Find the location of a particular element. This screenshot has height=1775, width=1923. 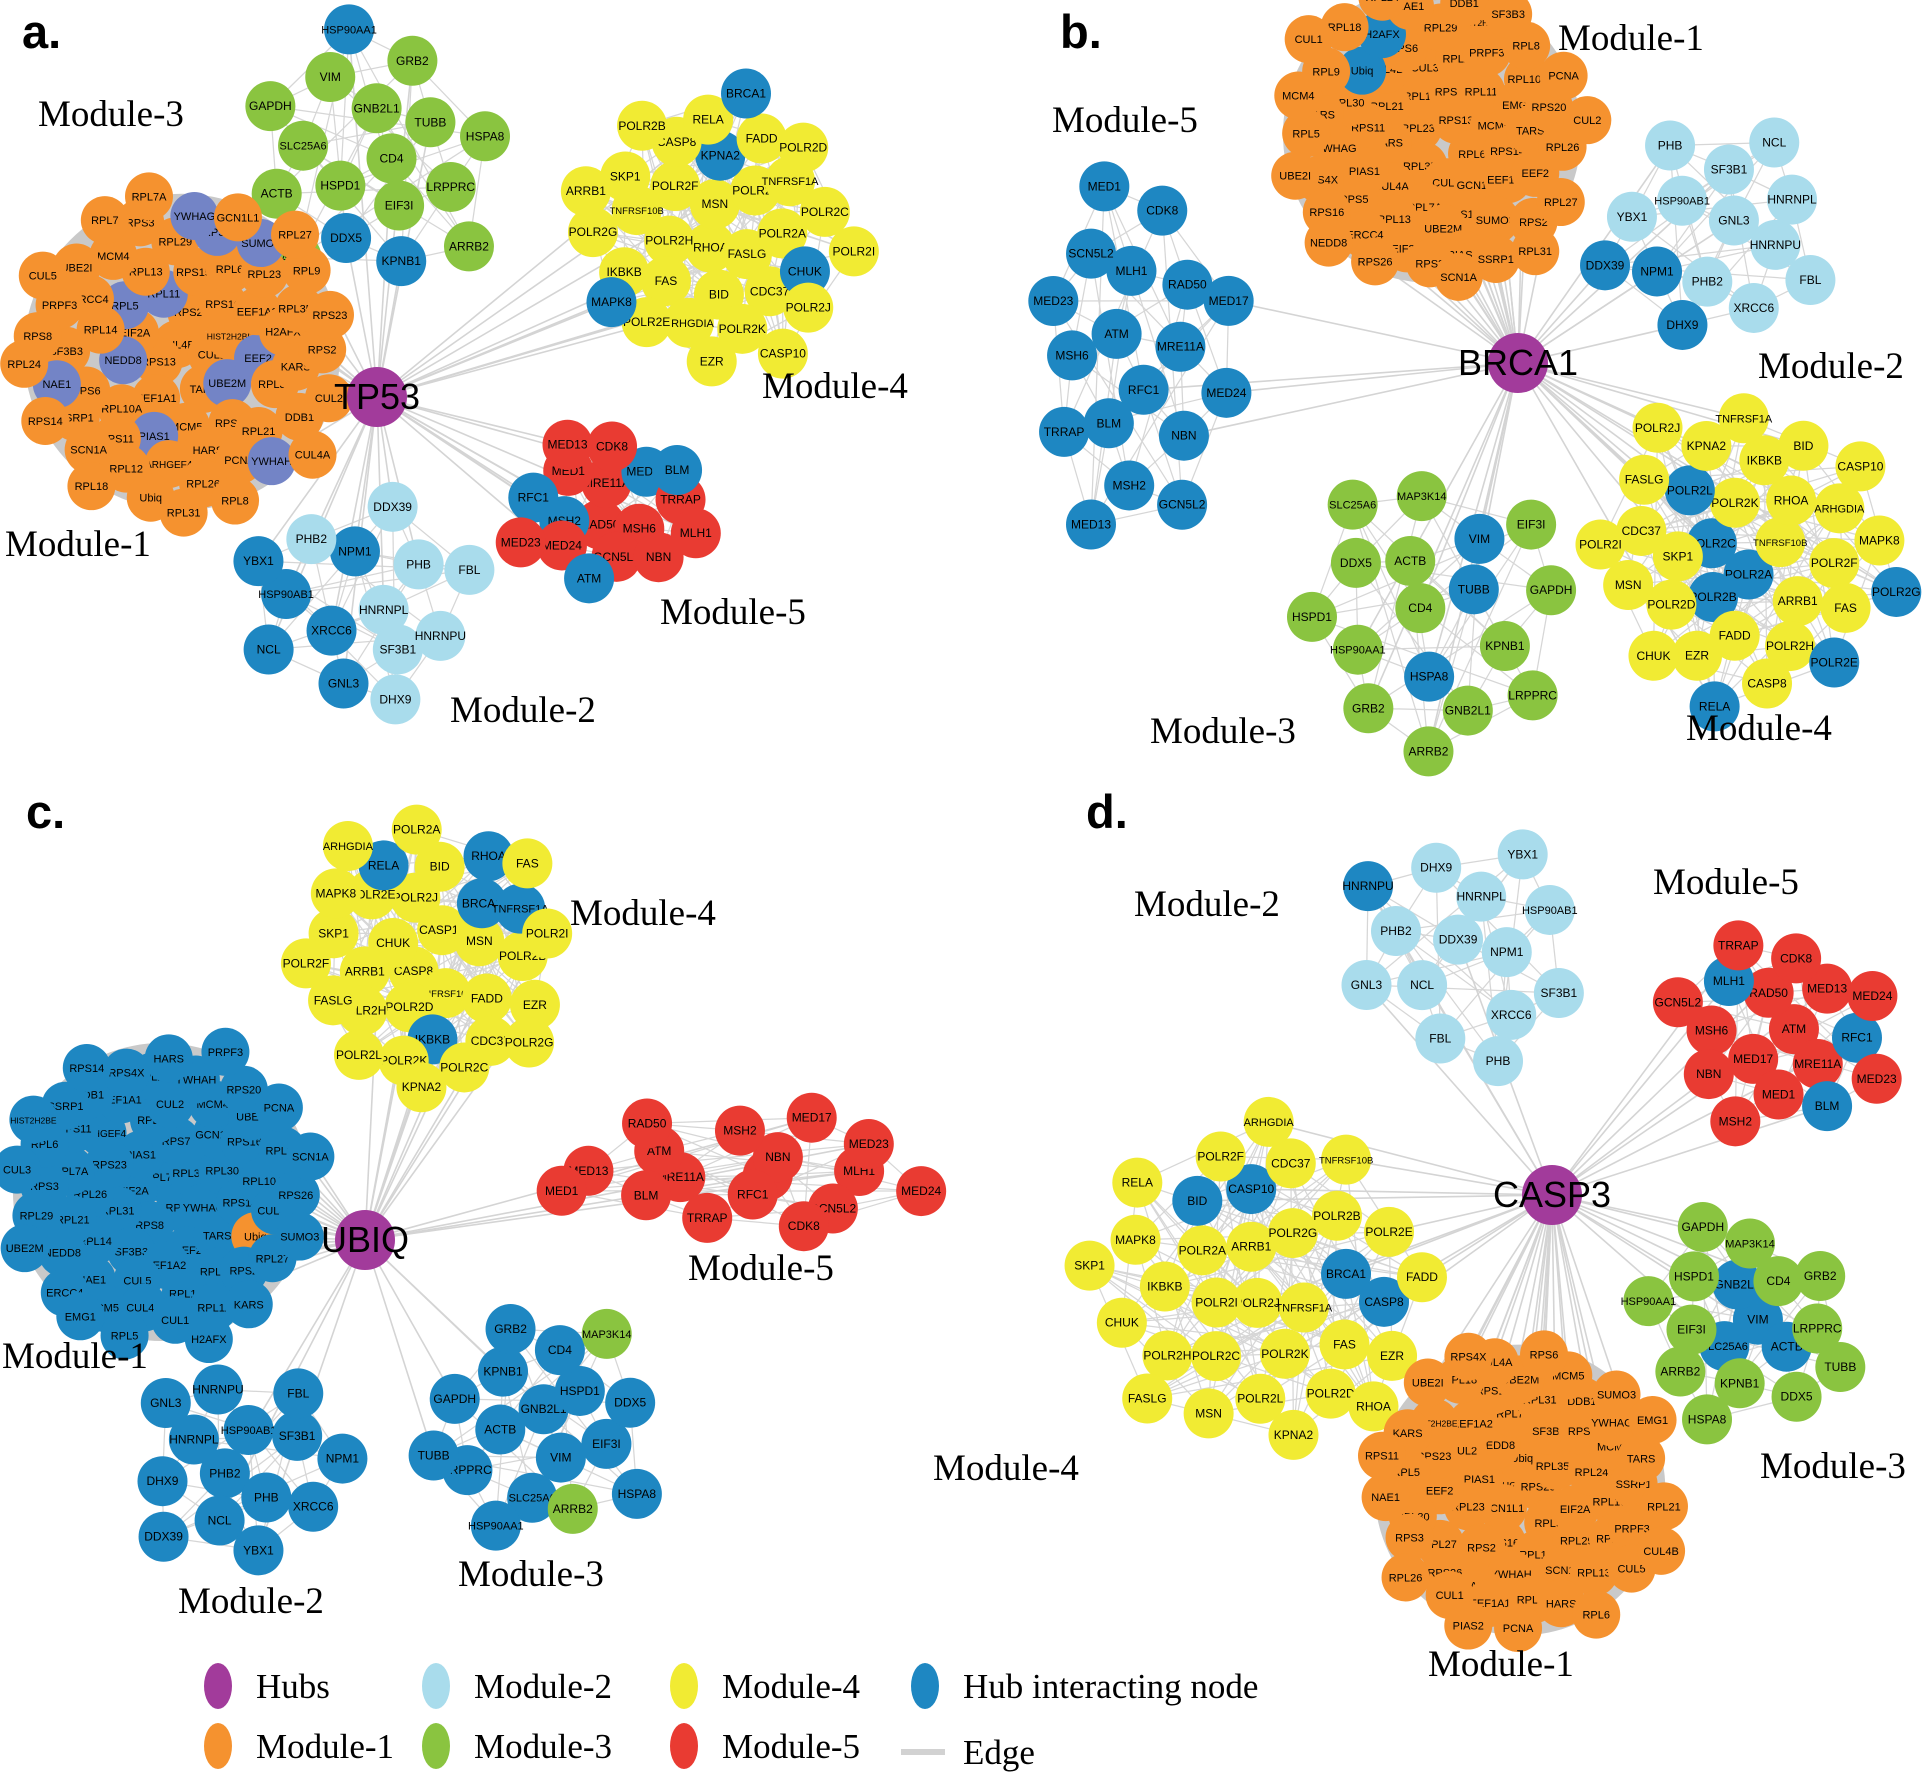

node-label: XRCC6 is located at coordinates (331, 631).